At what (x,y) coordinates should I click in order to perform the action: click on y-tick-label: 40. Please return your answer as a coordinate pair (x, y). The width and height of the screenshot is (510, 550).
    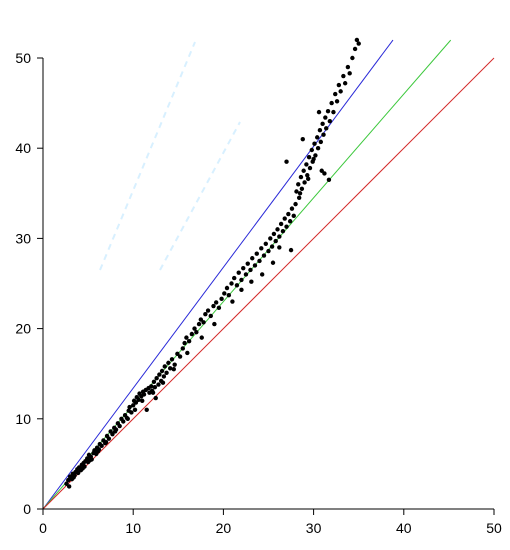
    Looking at the image, I should click on (23, 148).